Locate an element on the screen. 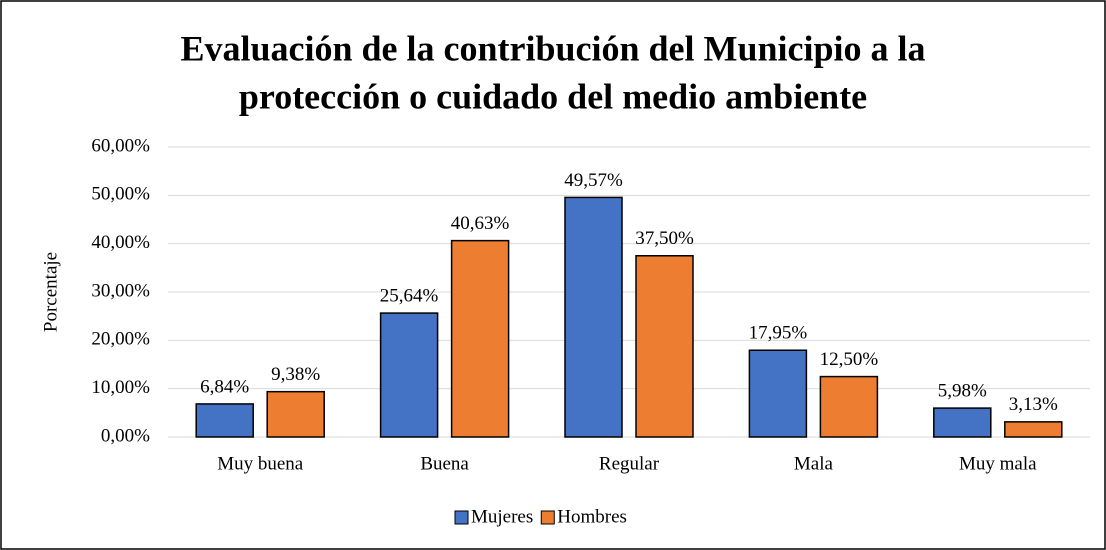 The width and height of the screenshot is (1106, 550). value-label: 17,95% is located at coordinates (778, 333).